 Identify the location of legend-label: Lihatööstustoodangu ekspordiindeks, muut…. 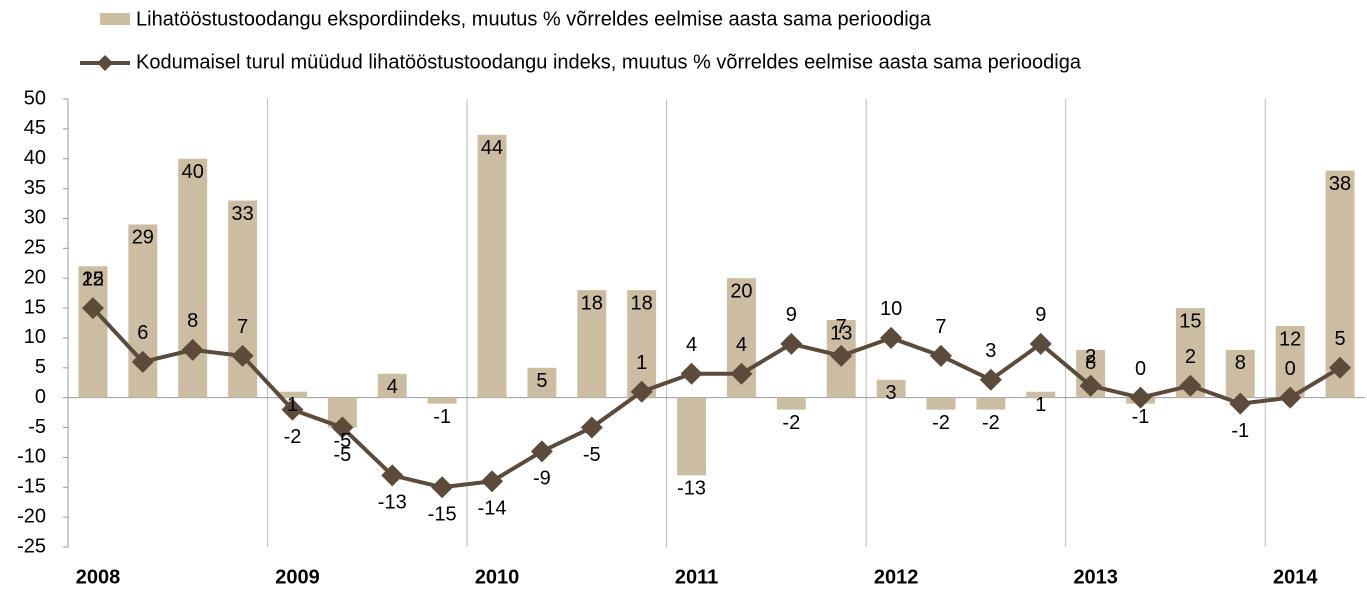
(534, 19).